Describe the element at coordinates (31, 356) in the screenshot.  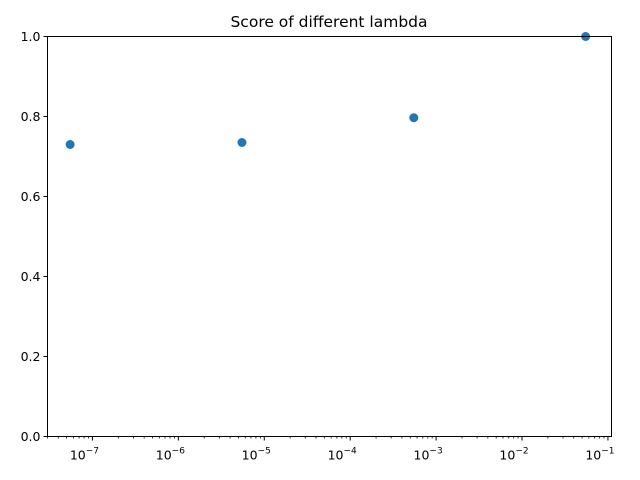
I see `y-tick-label: 0.2` at that location.